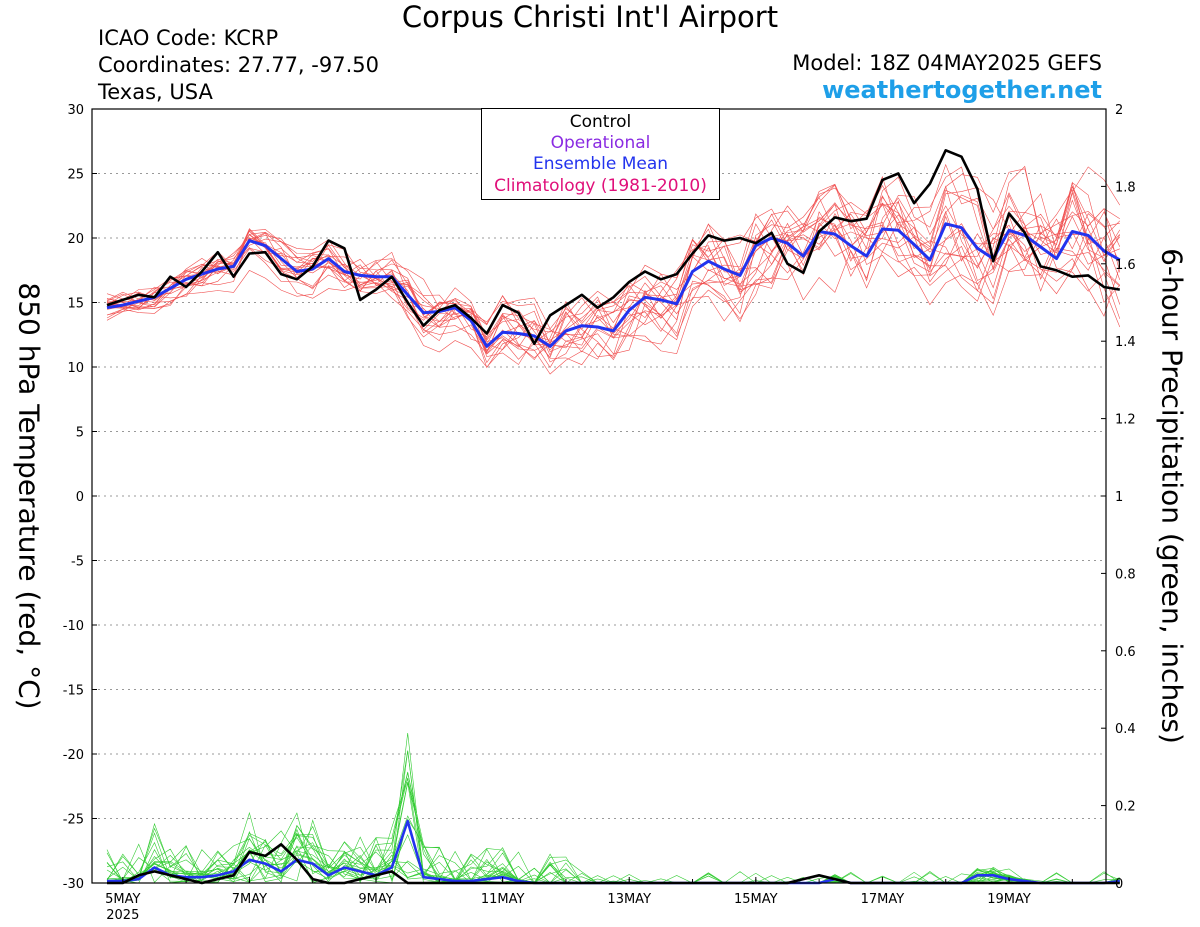 This screenshot has width=1200, height=927. What do you see at coordinates (1172, 496) in the screenshot?
I see `y-axis-label-right: 6-hour Precipitation (green, inches)` at bounding box center [1172, 496].